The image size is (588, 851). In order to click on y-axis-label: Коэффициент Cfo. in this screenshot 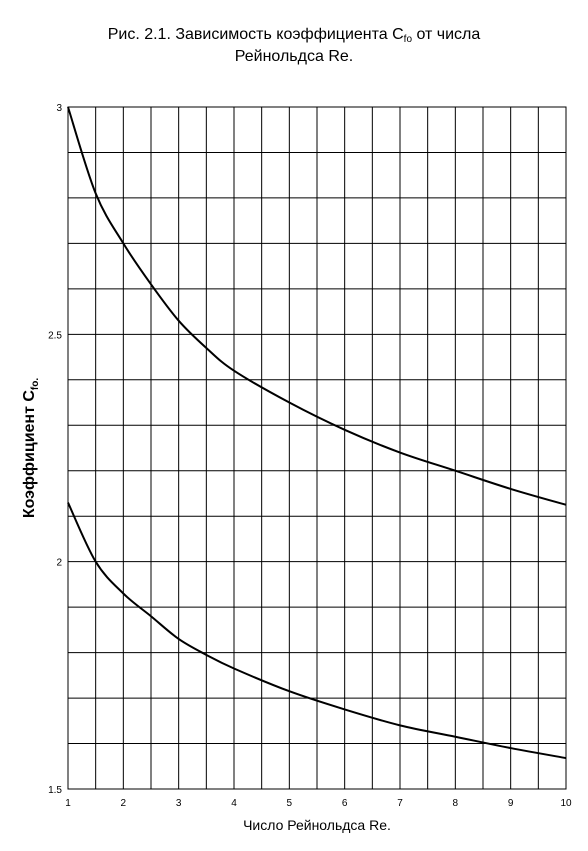, I will do `click(31, 448)`.